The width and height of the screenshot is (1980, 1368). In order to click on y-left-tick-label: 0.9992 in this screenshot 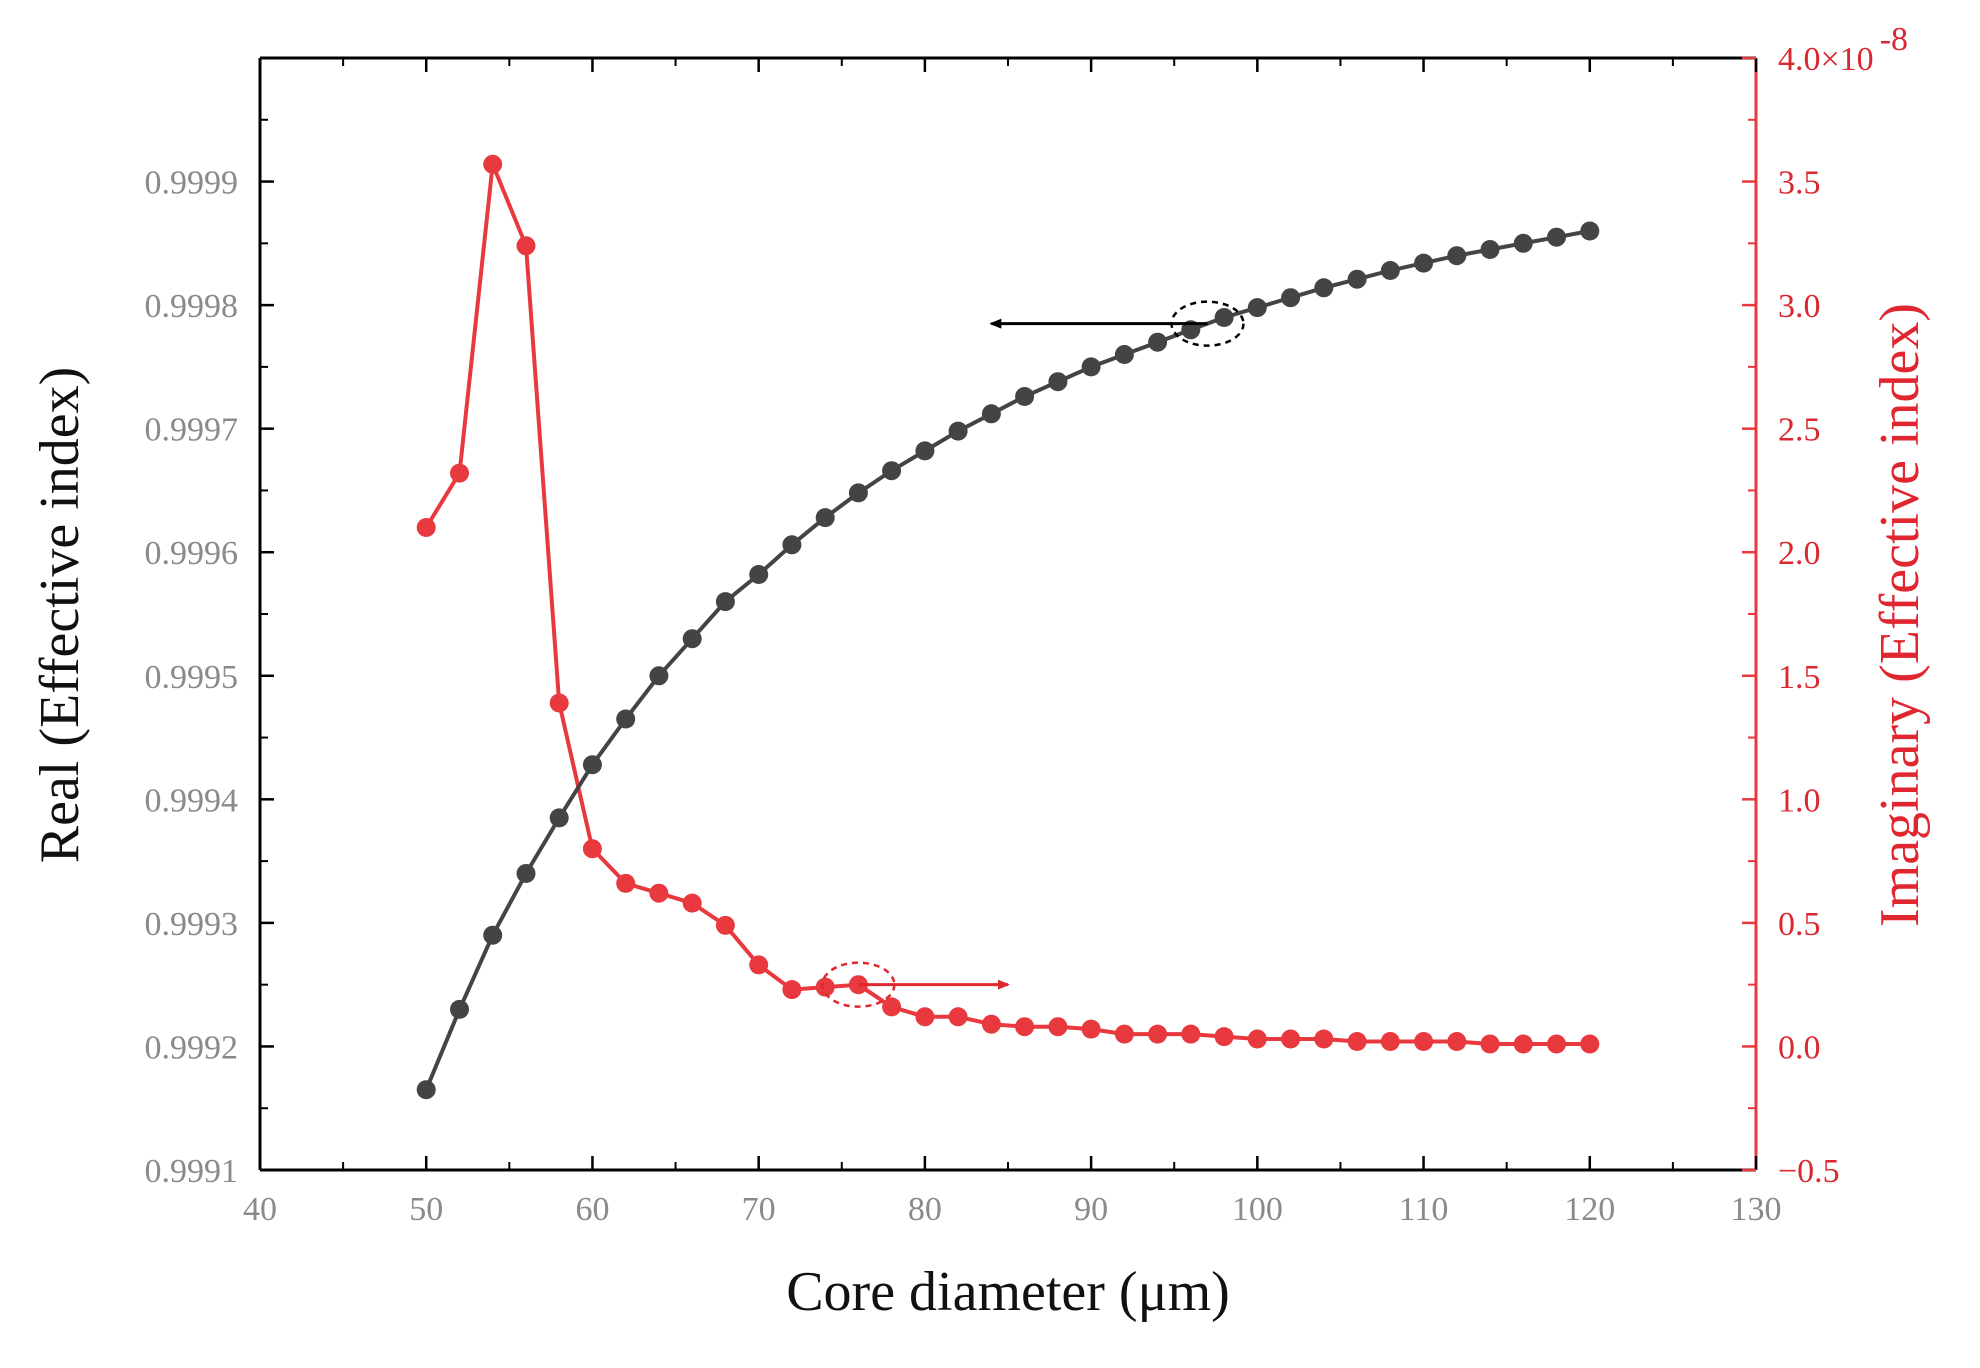, I will do `click(192, 1047)`.